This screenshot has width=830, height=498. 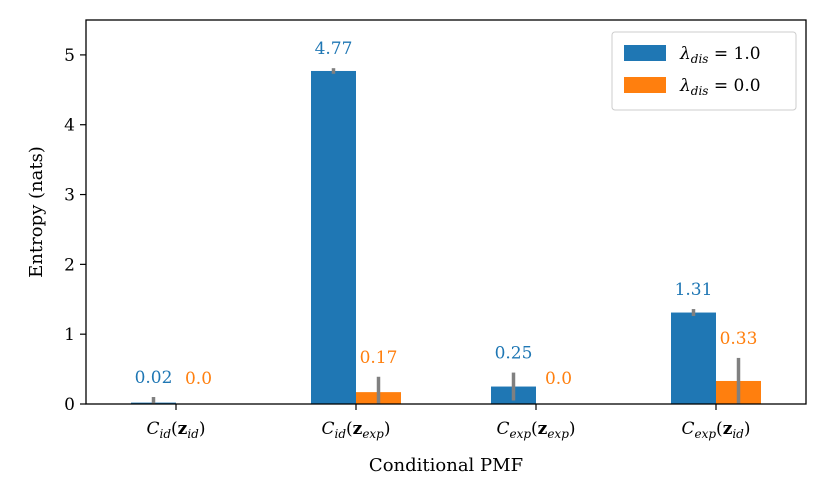 What do you see at coordinates (715, 430) in the screenshot?
I see `x-tick-label-3: Cexp(zid)` at bounding box center [715, 430].